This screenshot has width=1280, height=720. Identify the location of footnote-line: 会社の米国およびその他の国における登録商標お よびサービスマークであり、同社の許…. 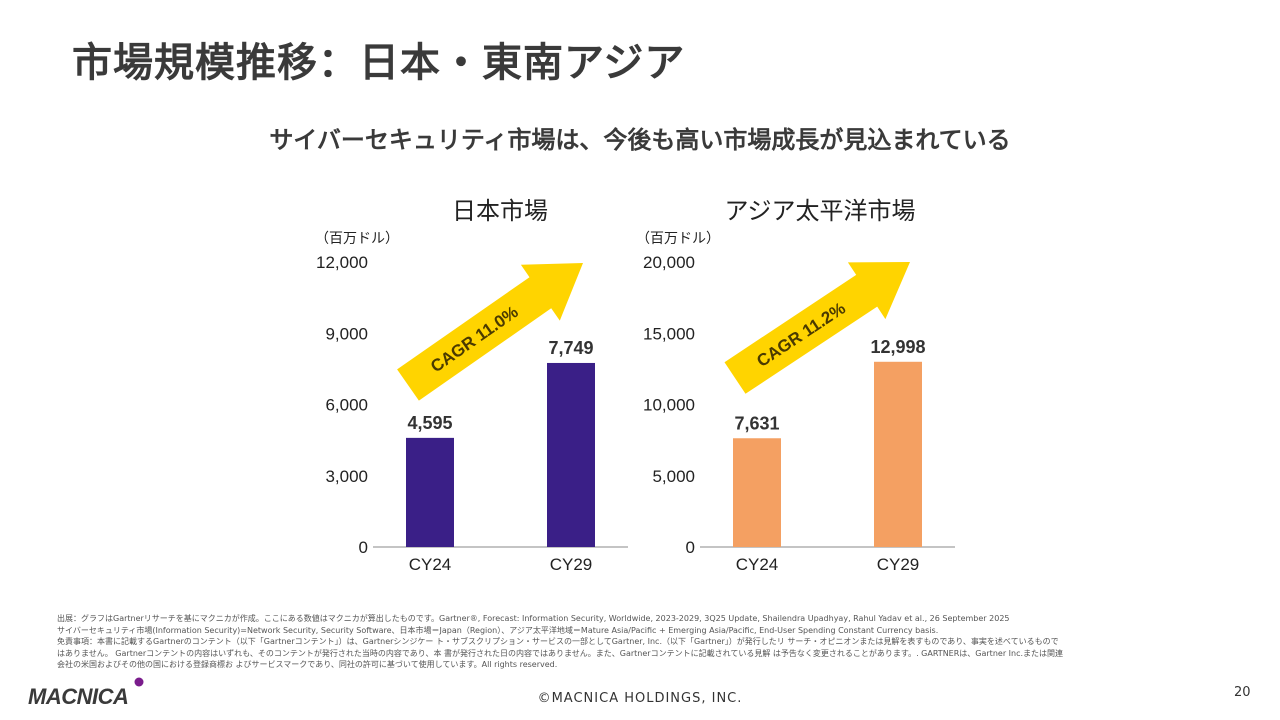
(307, 664).